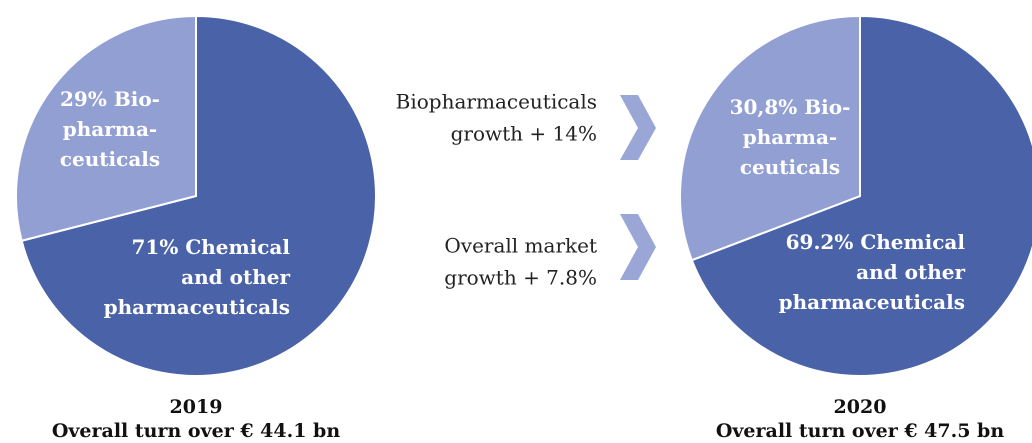 The height and width of the screenshot is (443, 1032). I want to click on slice-label: 30,8% Bio-, so click(790, 107).